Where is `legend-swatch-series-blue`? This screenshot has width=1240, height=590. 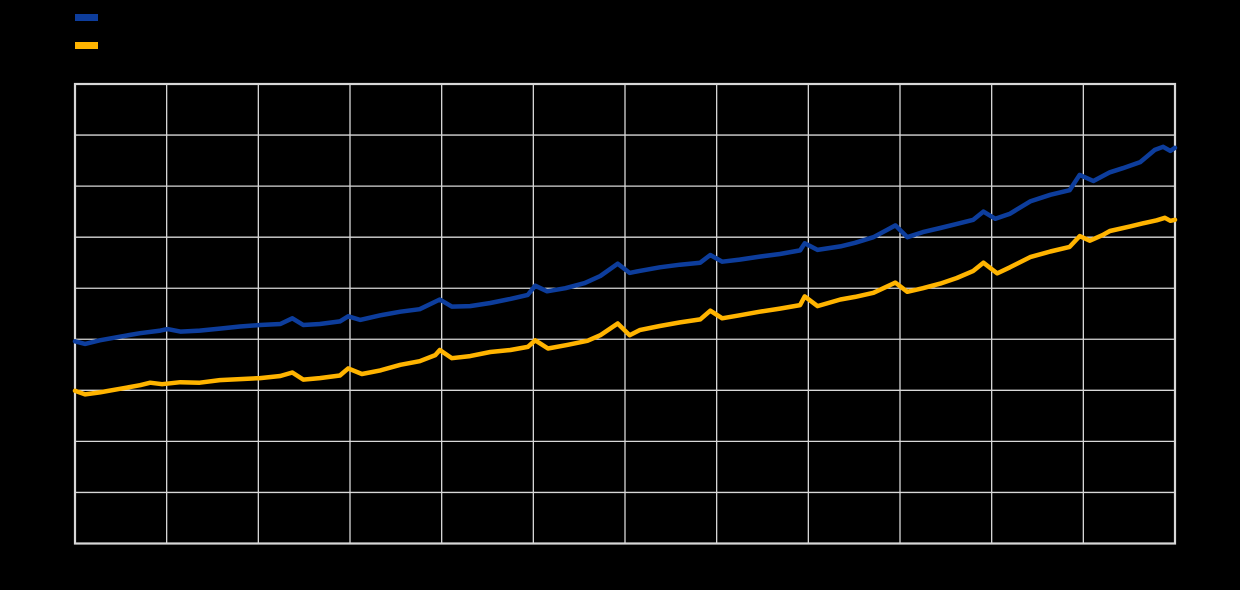 legend-swatch-series-blue is located at coordinates (86, 17).